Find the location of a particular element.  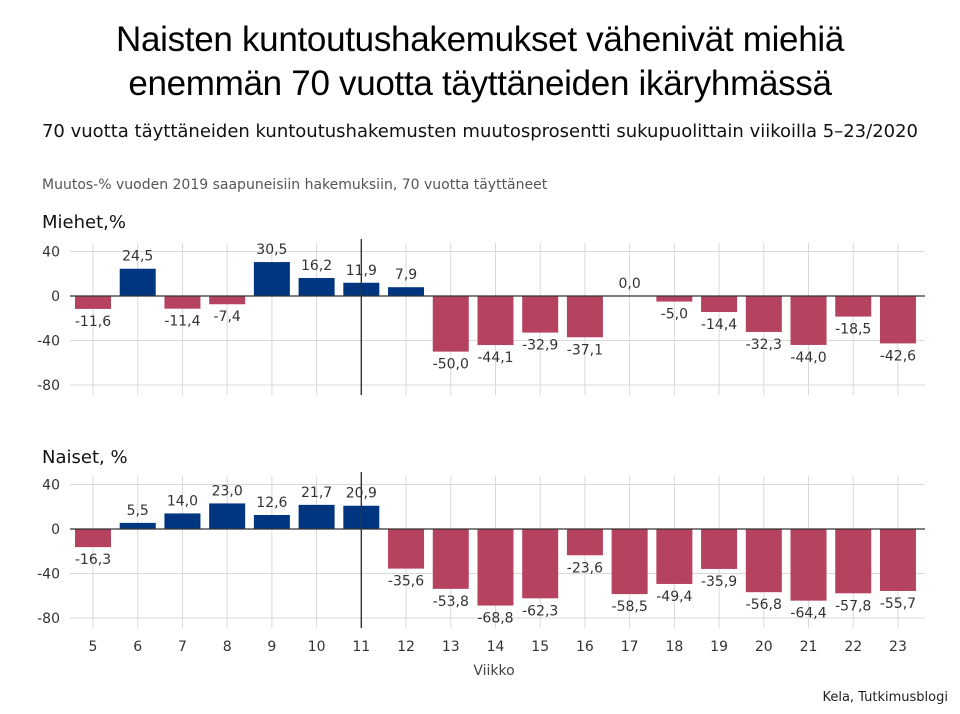

men-ytick-label: 0 is located at coordinates (55, 297).